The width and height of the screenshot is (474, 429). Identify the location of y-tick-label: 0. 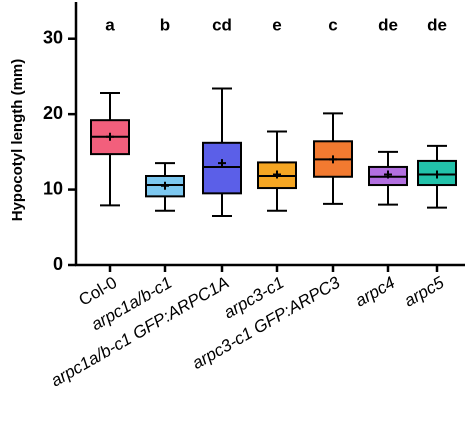
(58, 264).